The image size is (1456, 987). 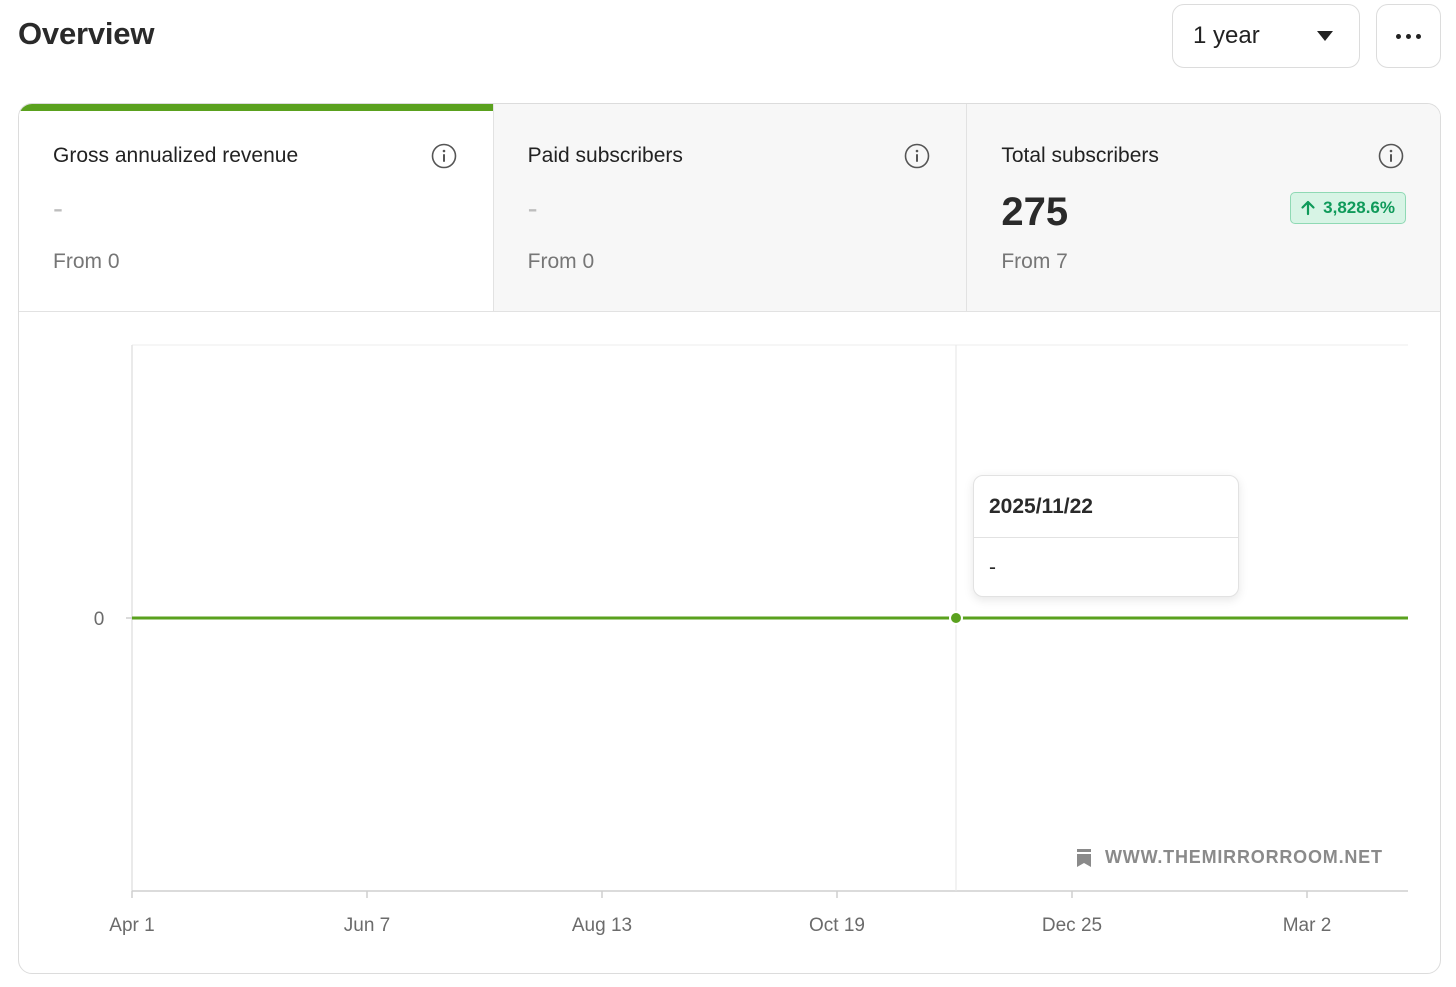 I want to click on x-tick-label: Mar 2, so click(x=1307, y=925).